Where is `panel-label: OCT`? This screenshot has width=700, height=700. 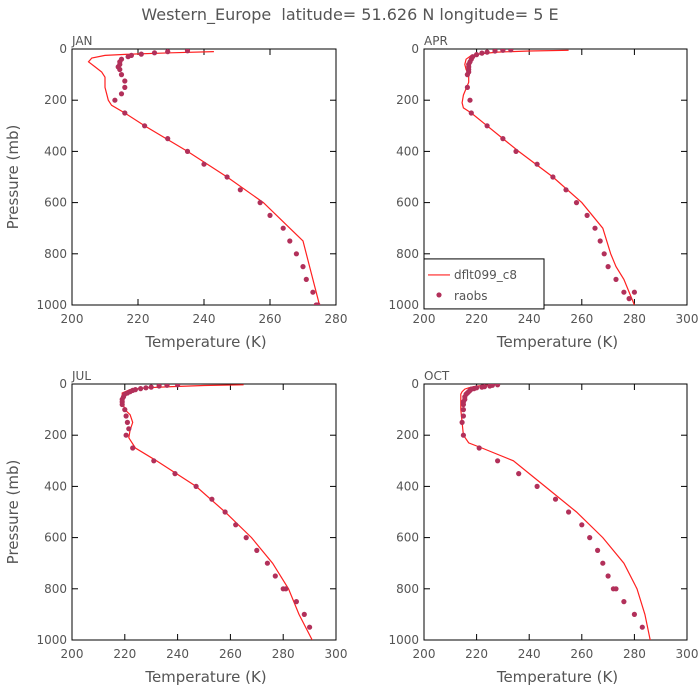 panel-label: OCT is located at coordinates (437, 376).